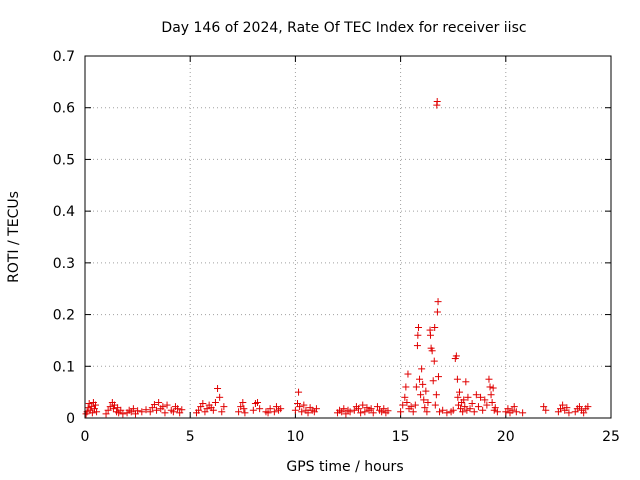 The image size is (640, 480). What do you see at coordinates (85, 437) in the screenshot?
I see `x-tick-label: 0` at bounding box center [85, 437].